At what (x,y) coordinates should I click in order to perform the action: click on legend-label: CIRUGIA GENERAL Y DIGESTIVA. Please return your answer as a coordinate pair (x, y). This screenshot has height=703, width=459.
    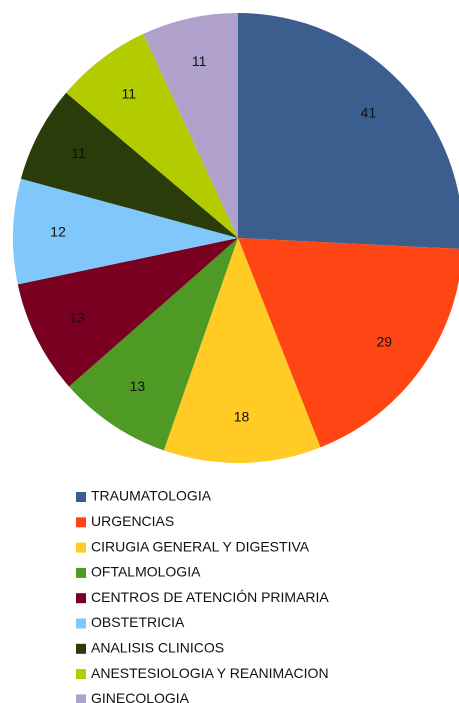
    Looking at the image, I should click on (200, 546).